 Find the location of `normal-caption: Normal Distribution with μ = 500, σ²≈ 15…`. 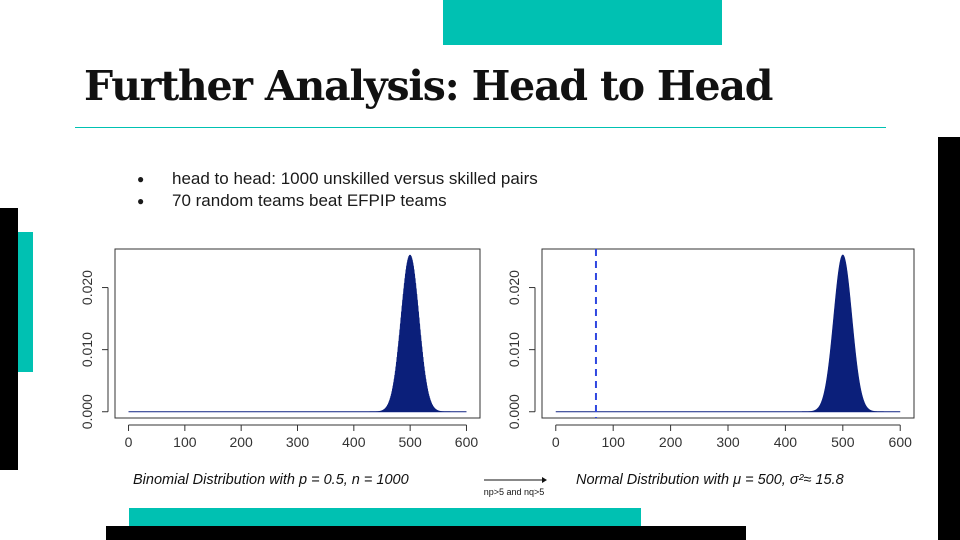

normal-caption: Normal Distribution with μ = 500, σ²≈ 15… is located at coordinates (710, 480).